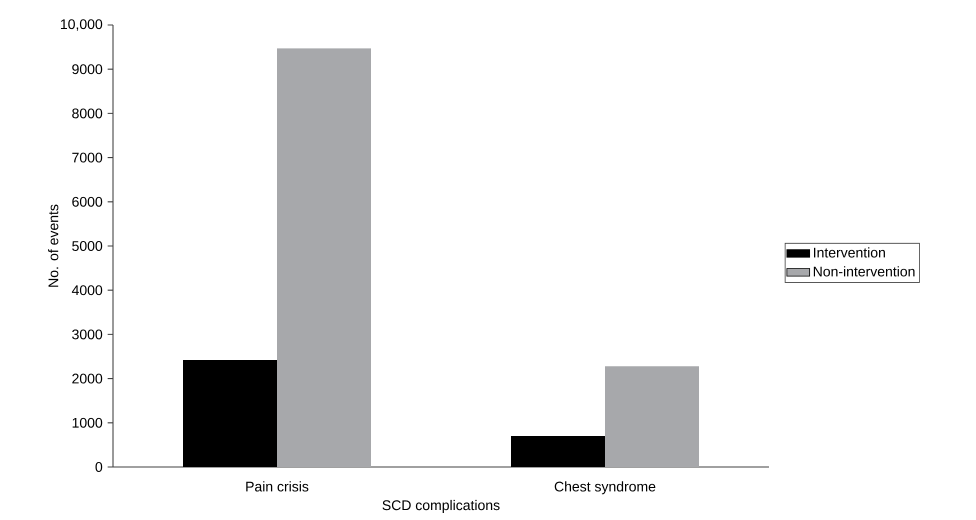 This screenshot has height=520, width=976. What do you see at coordinates (98, 467) in the screenshot?
I see `y-tick-label: 0` at bounding box center [98, 467].